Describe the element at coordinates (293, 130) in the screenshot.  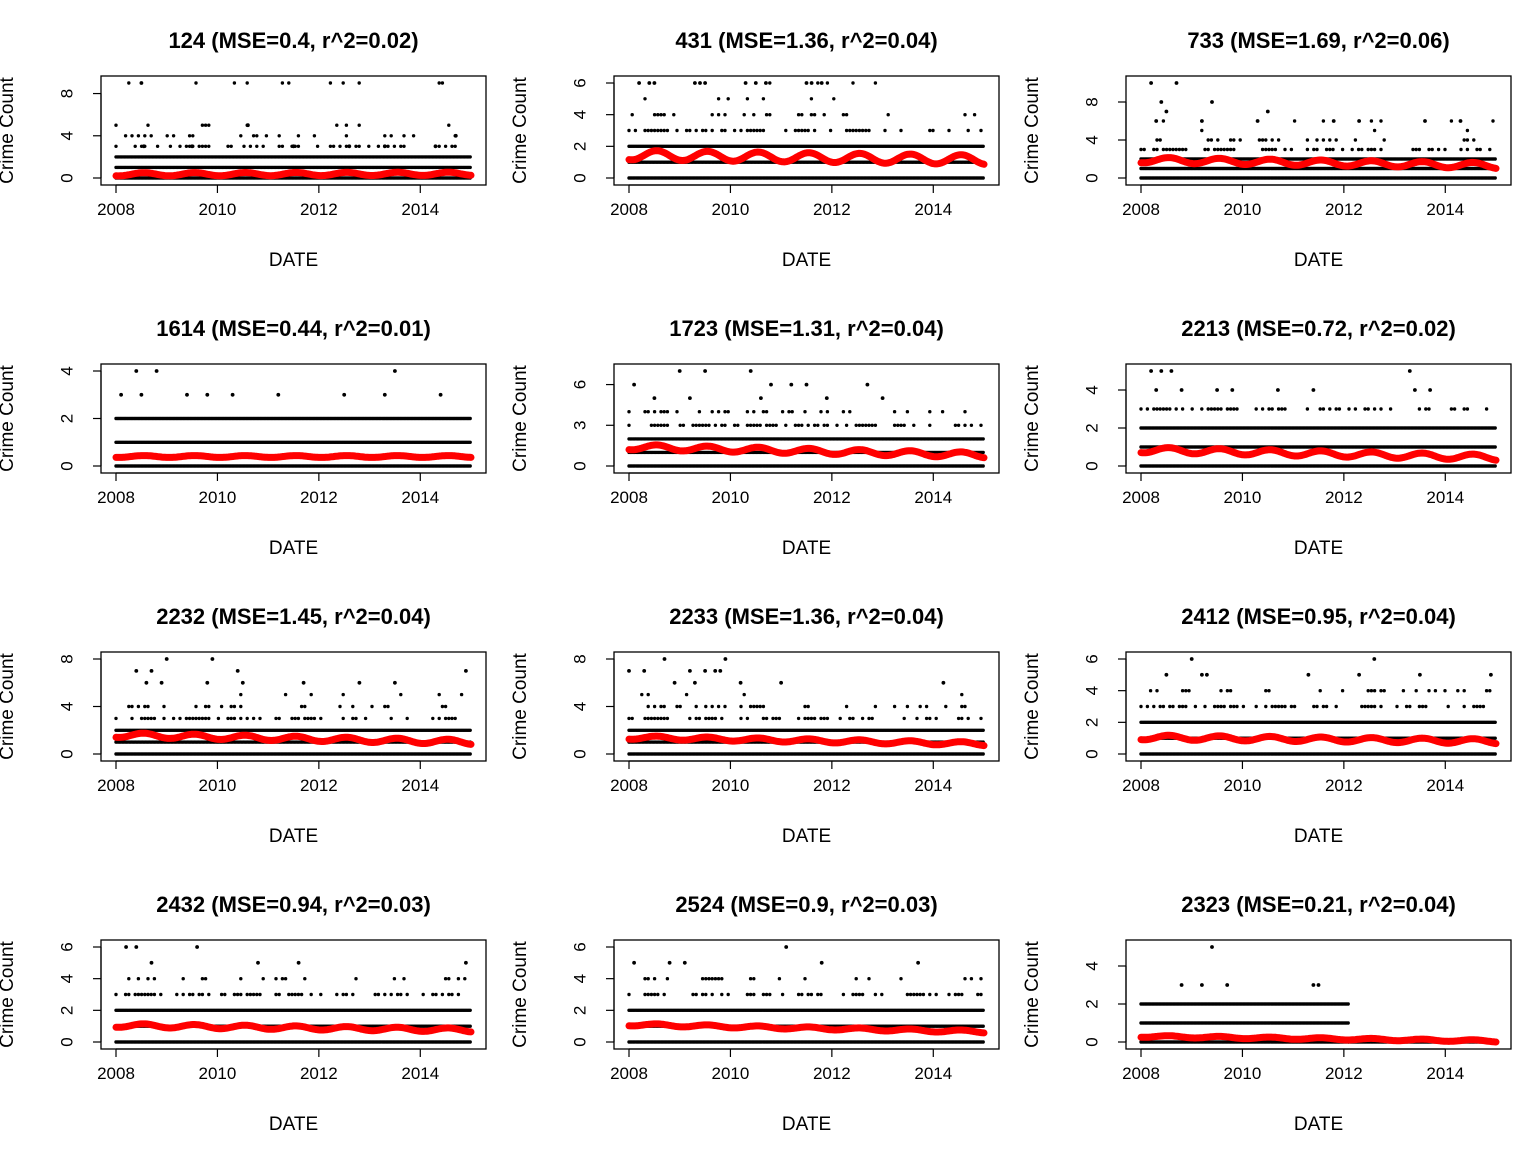
I see `scatter-points` at that location.